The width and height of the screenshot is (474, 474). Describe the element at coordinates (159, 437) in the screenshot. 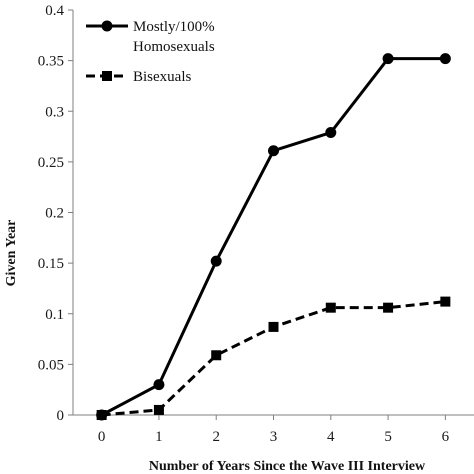

I see `x-tick-label: 1` at that location.